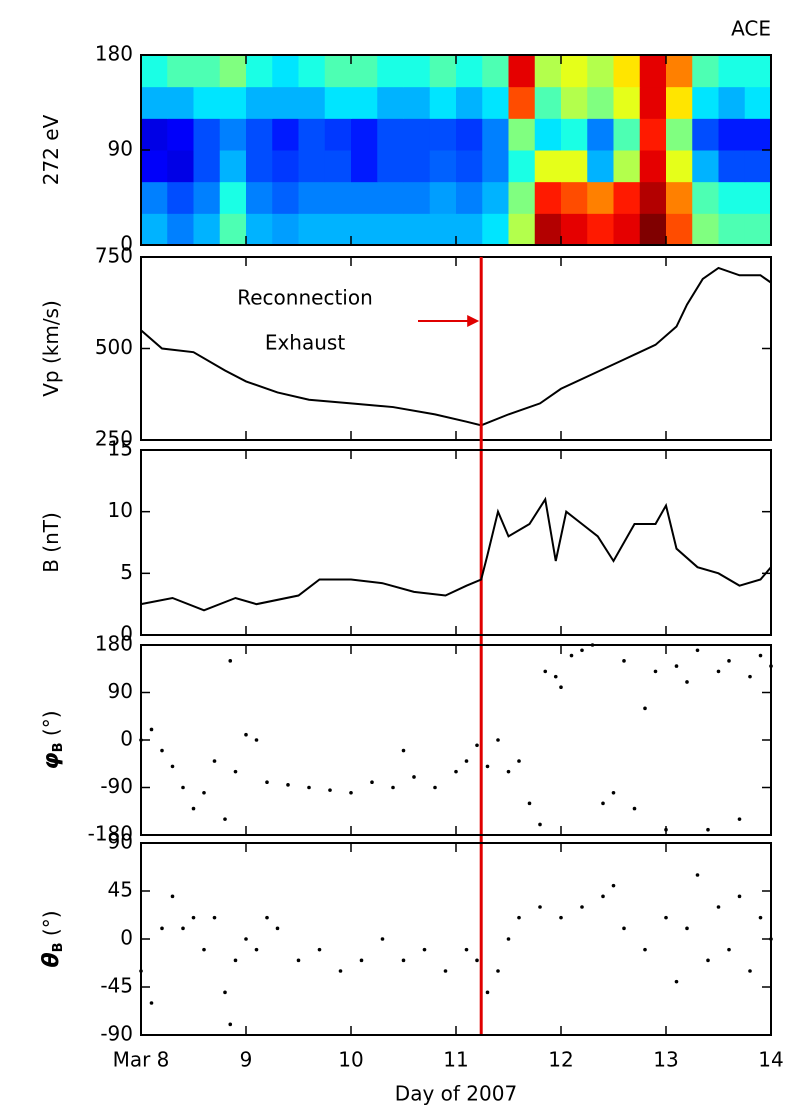 The width and height of the screenshot is (802, 1115). Describe the element at coordinates (58, 747) in the screenshot. I see `y-label-part: B` at that location.